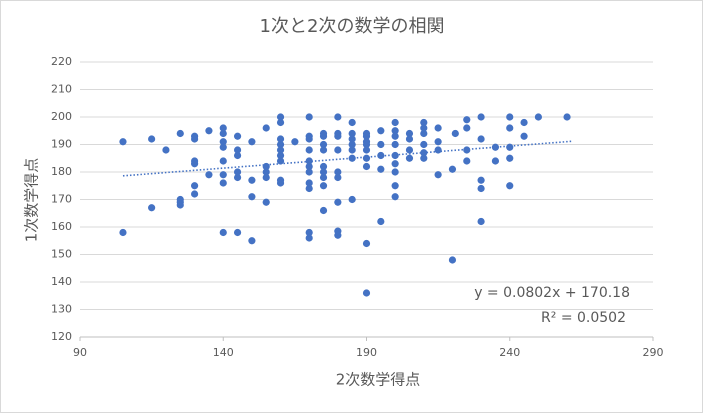  Describe the element at coordinates (80, 352) in the screenshot. I see `x-tick-label: 90` at that location.